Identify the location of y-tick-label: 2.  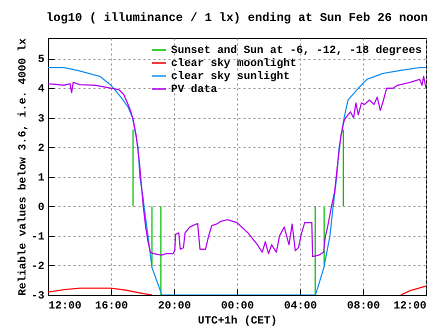
(41, 148).